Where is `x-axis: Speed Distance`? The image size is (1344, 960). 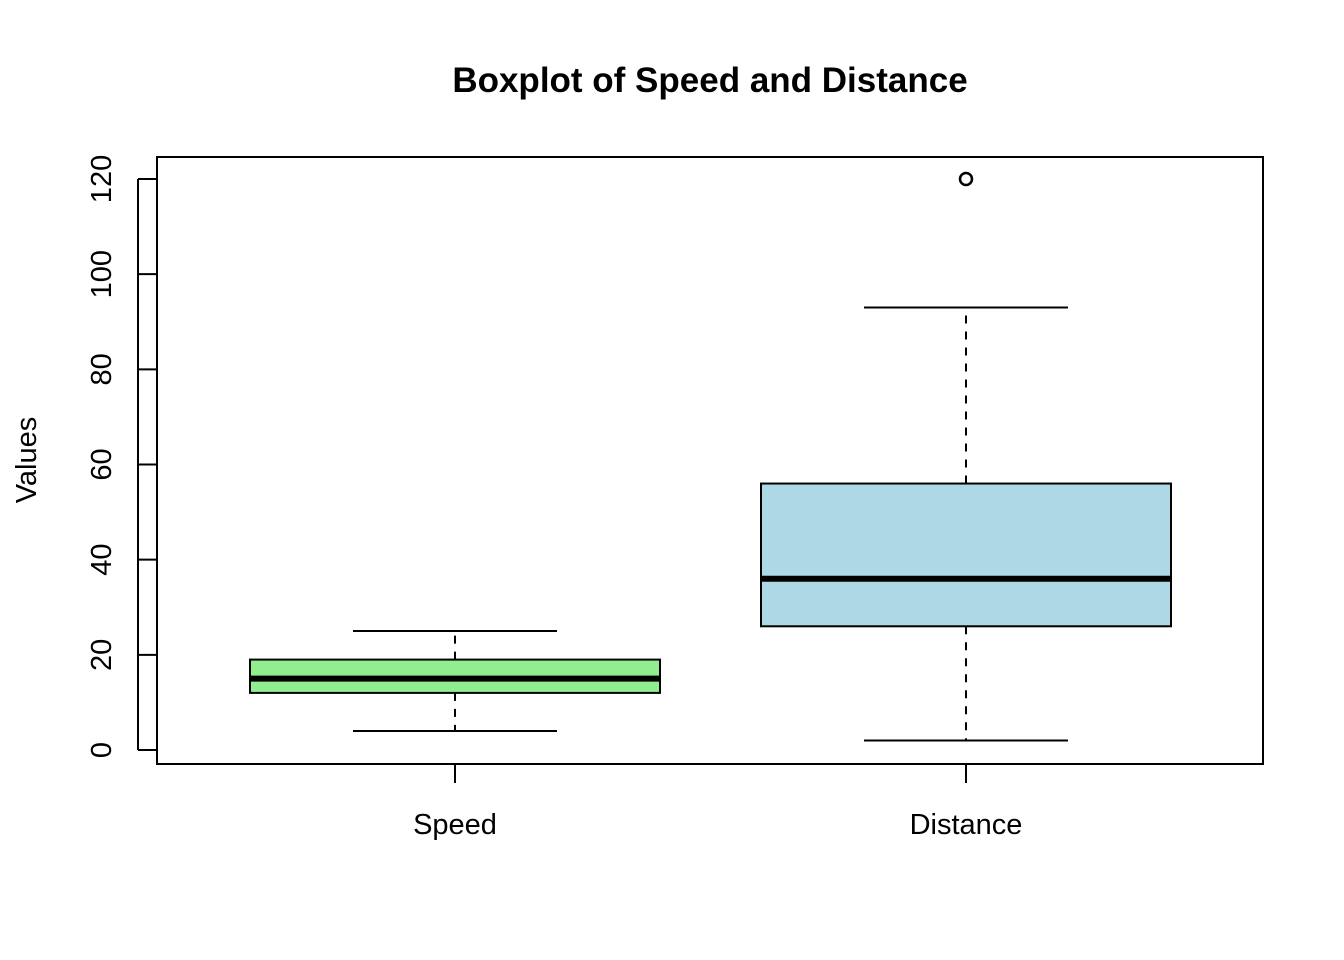
x-axis: Speed Distance is located at coordinates (717, 802).